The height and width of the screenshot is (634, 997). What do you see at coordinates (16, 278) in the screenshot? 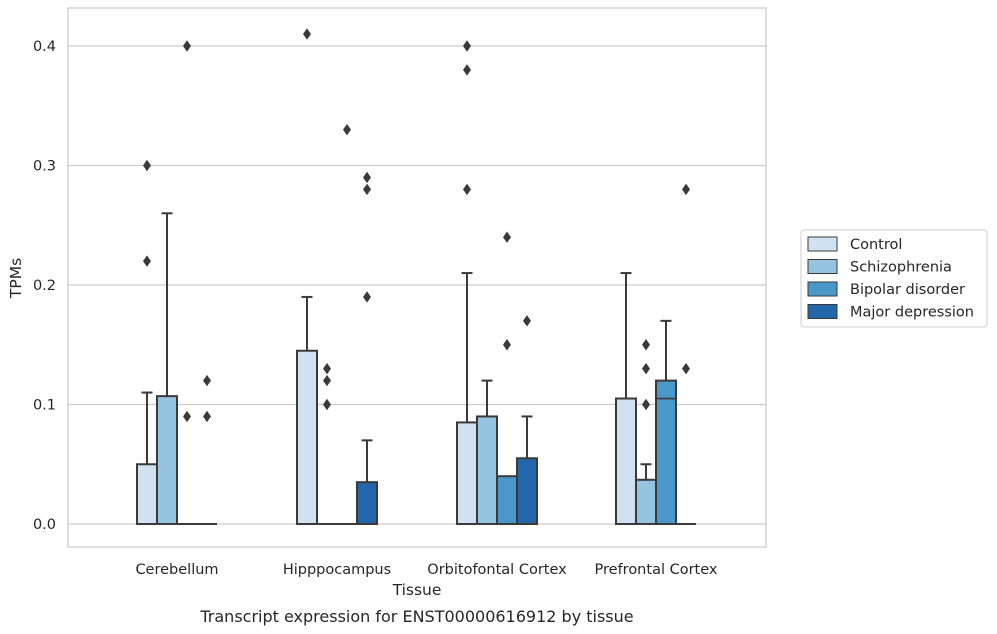
I see `y-axis-label: TPMs` at bounding box center [16, 278].